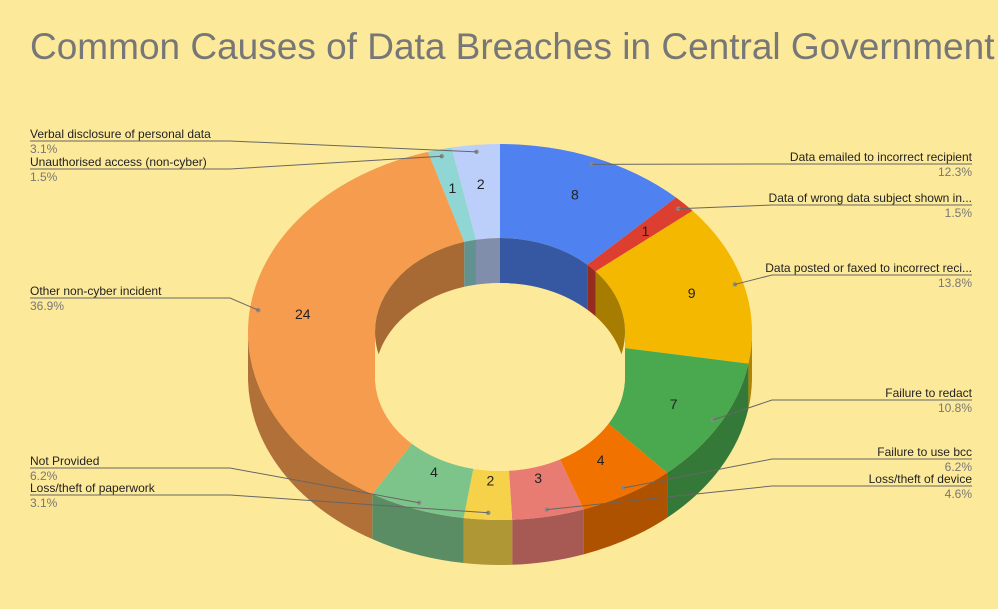  What do you see at coordinates (955, 283) in the screenshot?
I see `slice-percent-2: 13.8%` at bounding box center [955, 283].